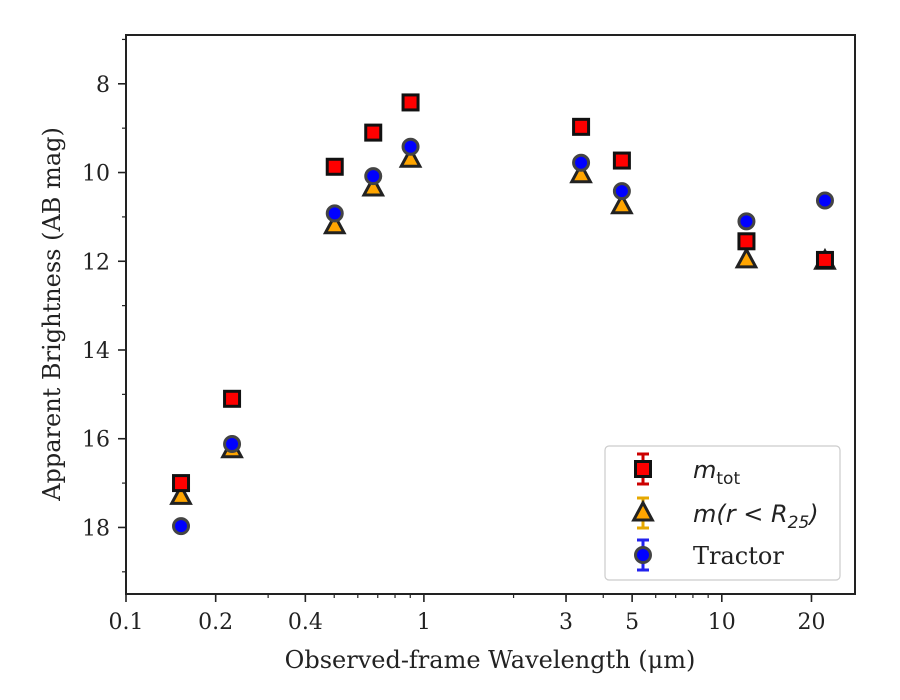  I want to click on legend-box, so click(722, 513).